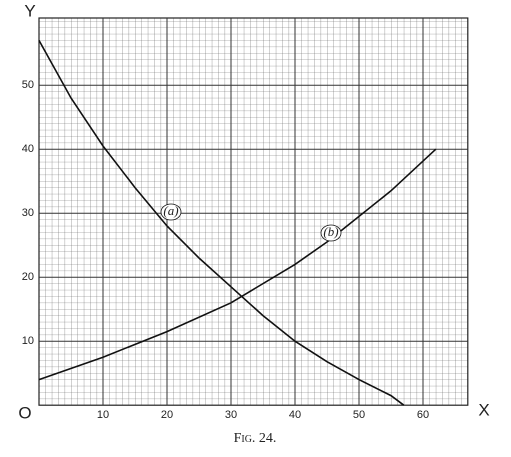  Describe the element at coordinates (423, 415) in the screenshot. I see `x-tick-label: 60` at that location.